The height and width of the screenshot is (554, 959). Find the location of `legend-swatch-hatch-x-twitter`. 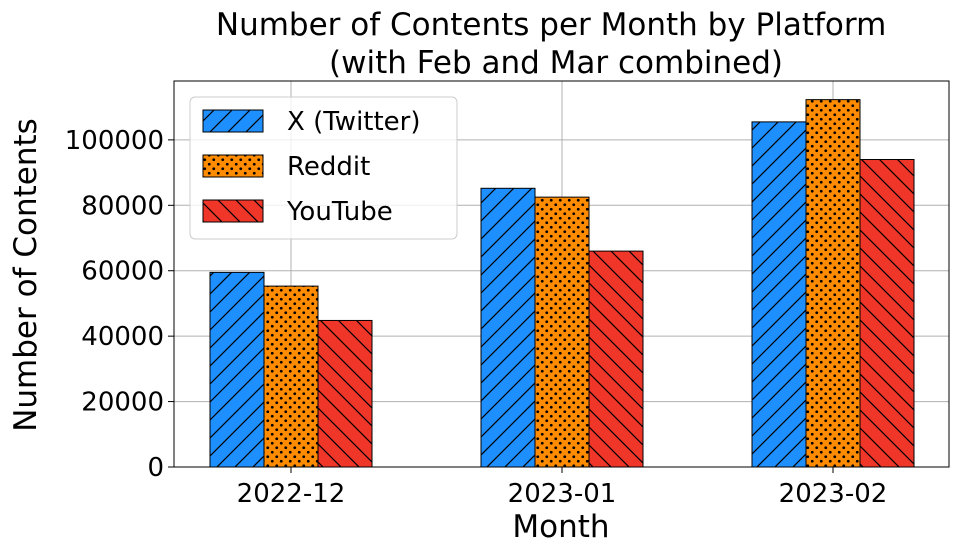

legend-swatch-hatch-x-twitter is located at coordinates (233, 121).